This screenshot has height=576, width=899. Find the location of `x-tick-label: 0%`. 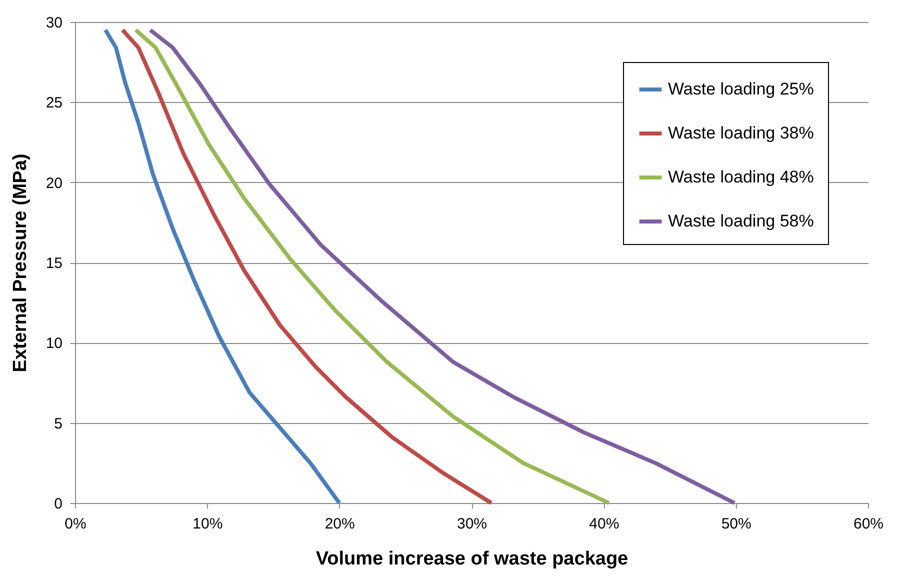

x-tick-label: 0% is located at coordinates (75, 524).